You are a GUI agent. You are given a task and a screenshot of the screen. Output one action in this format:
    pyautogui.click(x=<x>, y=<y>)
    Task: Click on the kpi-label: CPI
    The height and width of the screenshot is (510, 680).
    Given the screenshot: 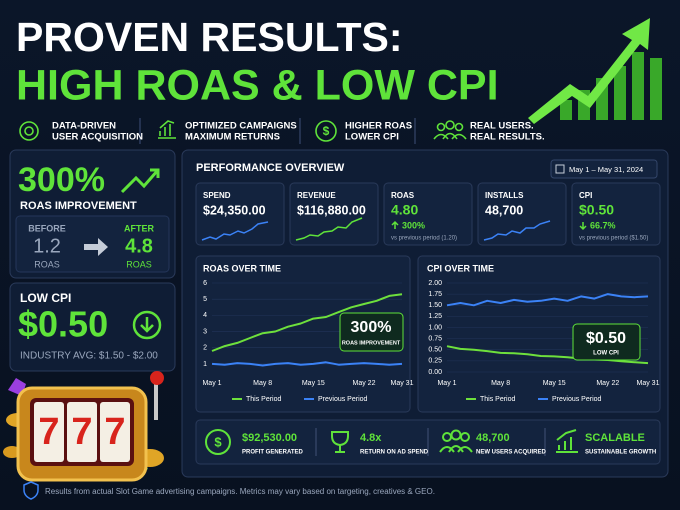 What is the action you would take?
    pyautogui.click(x=585, y=195)
    